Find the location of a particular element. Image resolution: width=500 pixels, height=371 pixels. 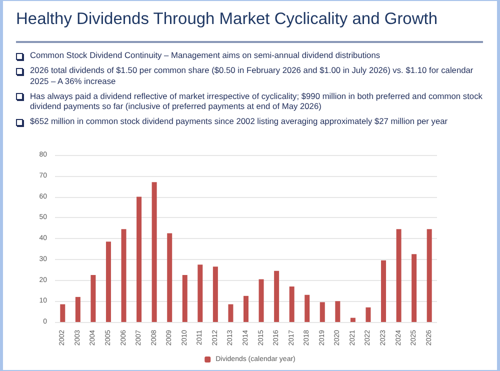

text: $652 million in common stock dividend payments since 2002 listing averaging approximately $27 million per year is located at coordinates (239, 121).